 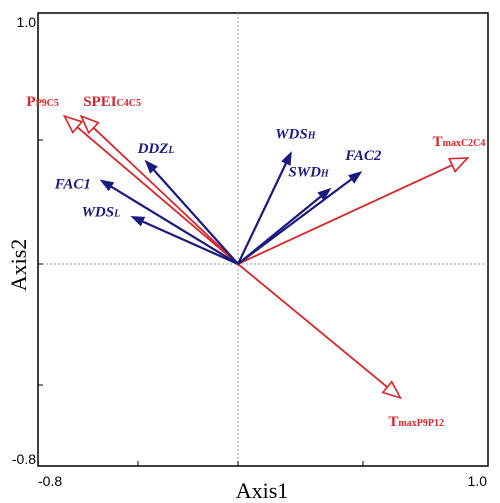 What do you see at coordinates (24, 459) in the screenshot?
I see `y-tick-label-min: -0.8` at bounding box center [24, 459].